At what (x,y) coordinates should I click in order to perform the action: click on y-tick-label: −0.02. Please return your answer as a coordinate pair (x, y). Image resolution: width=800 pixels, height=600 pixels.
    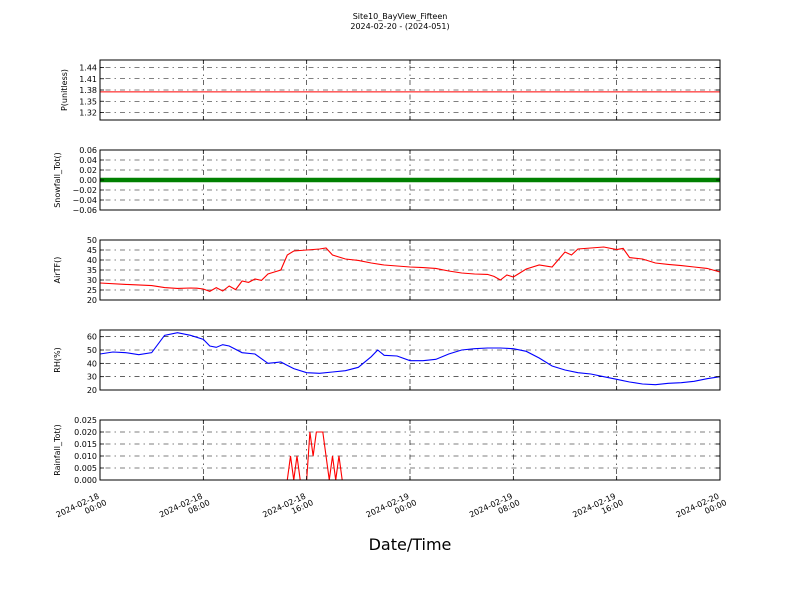
    Looking at the image, I should click on (84, 190).